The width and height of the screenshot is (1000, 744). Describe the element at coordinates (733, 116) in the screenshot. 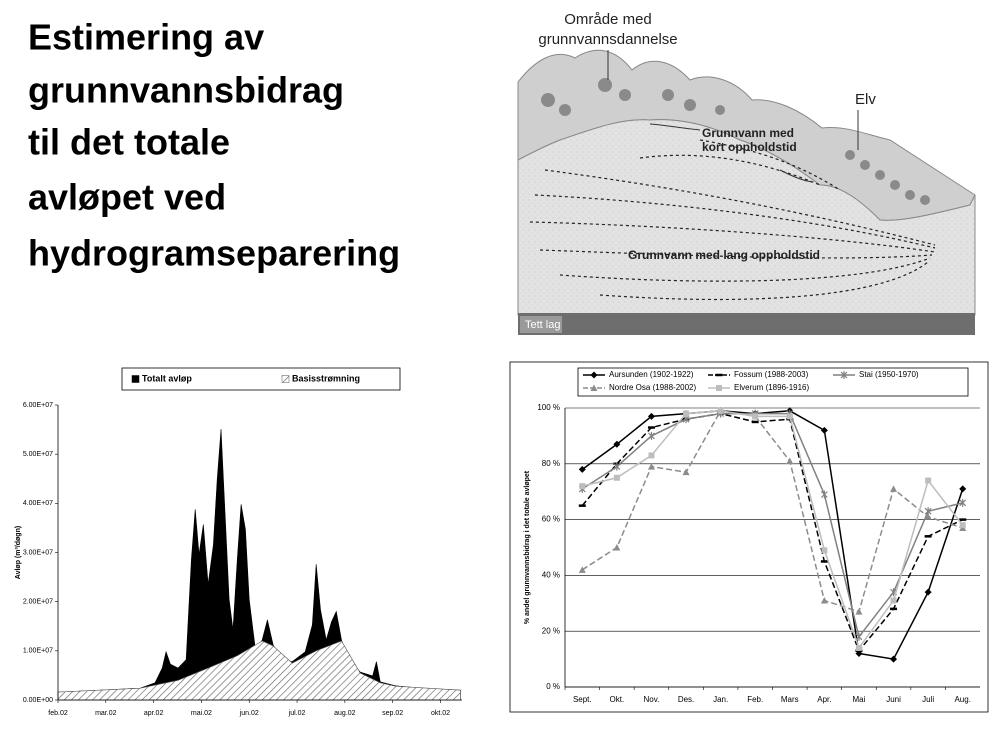

I see `label-pointers` at that location.